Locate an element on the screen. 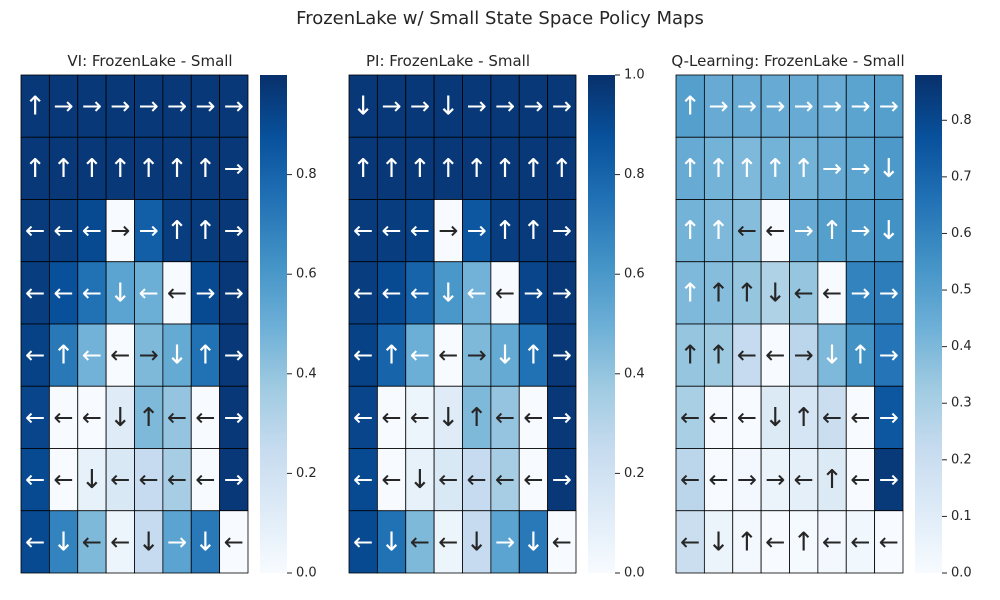 Image resolution: width=1000 pixels, height=600 pixels. colorbar-tick-label: 0.0 is located at coordinates (634, 573).